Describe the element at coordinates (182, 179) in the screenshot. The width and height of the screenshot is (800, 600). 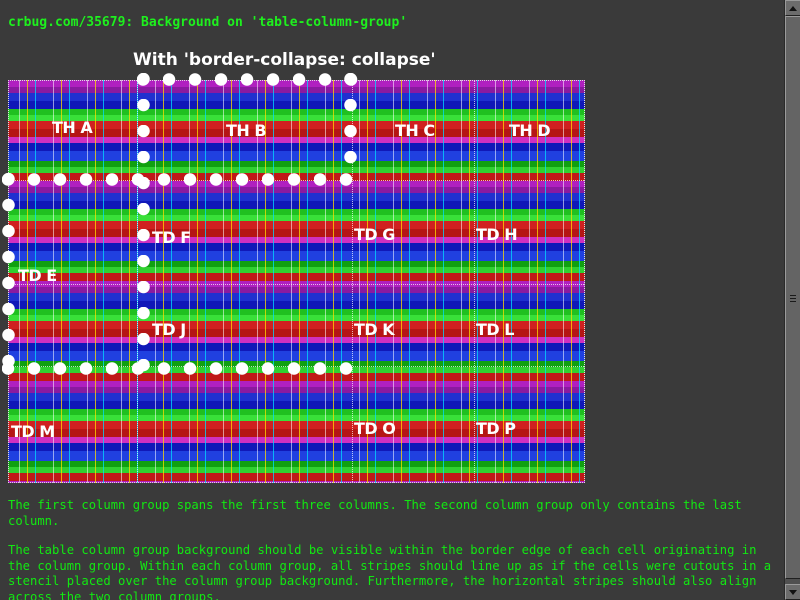
I see `dotted-border-middle` at that location.